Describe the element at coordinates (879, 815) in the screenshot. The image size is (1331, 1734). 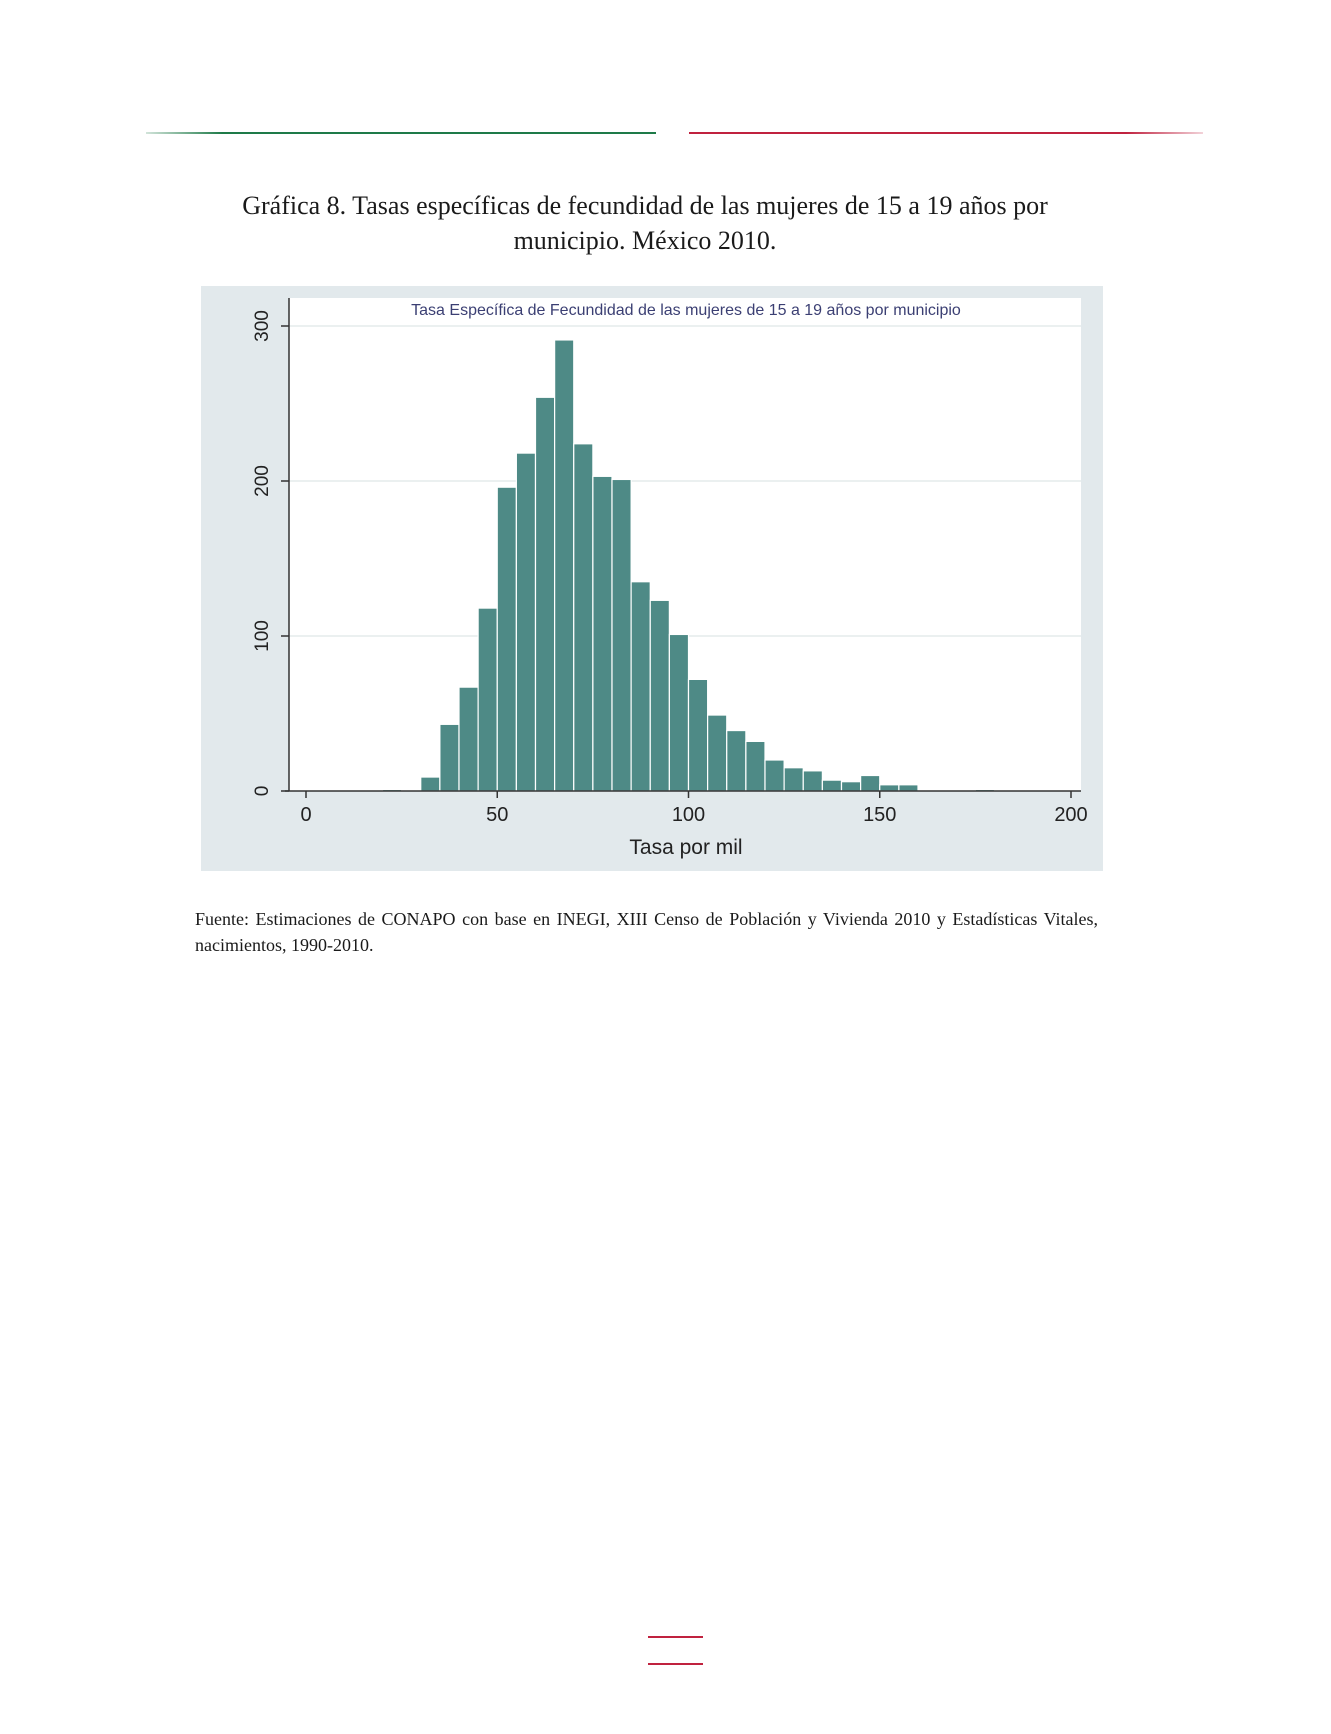
I see `x-tick-label: 150` at that location.